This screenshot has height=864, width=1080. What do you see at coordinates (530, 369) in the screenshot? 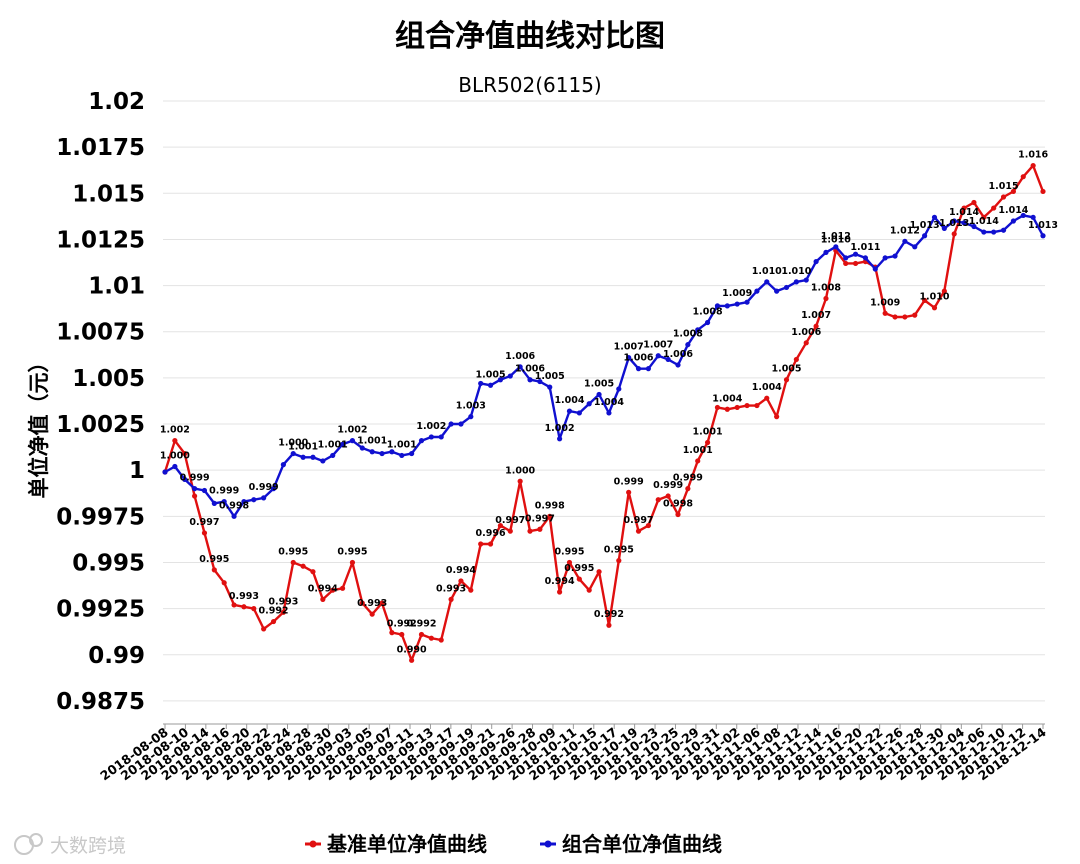
I see `data-label: 1.006` at bounding box center [530, 369].